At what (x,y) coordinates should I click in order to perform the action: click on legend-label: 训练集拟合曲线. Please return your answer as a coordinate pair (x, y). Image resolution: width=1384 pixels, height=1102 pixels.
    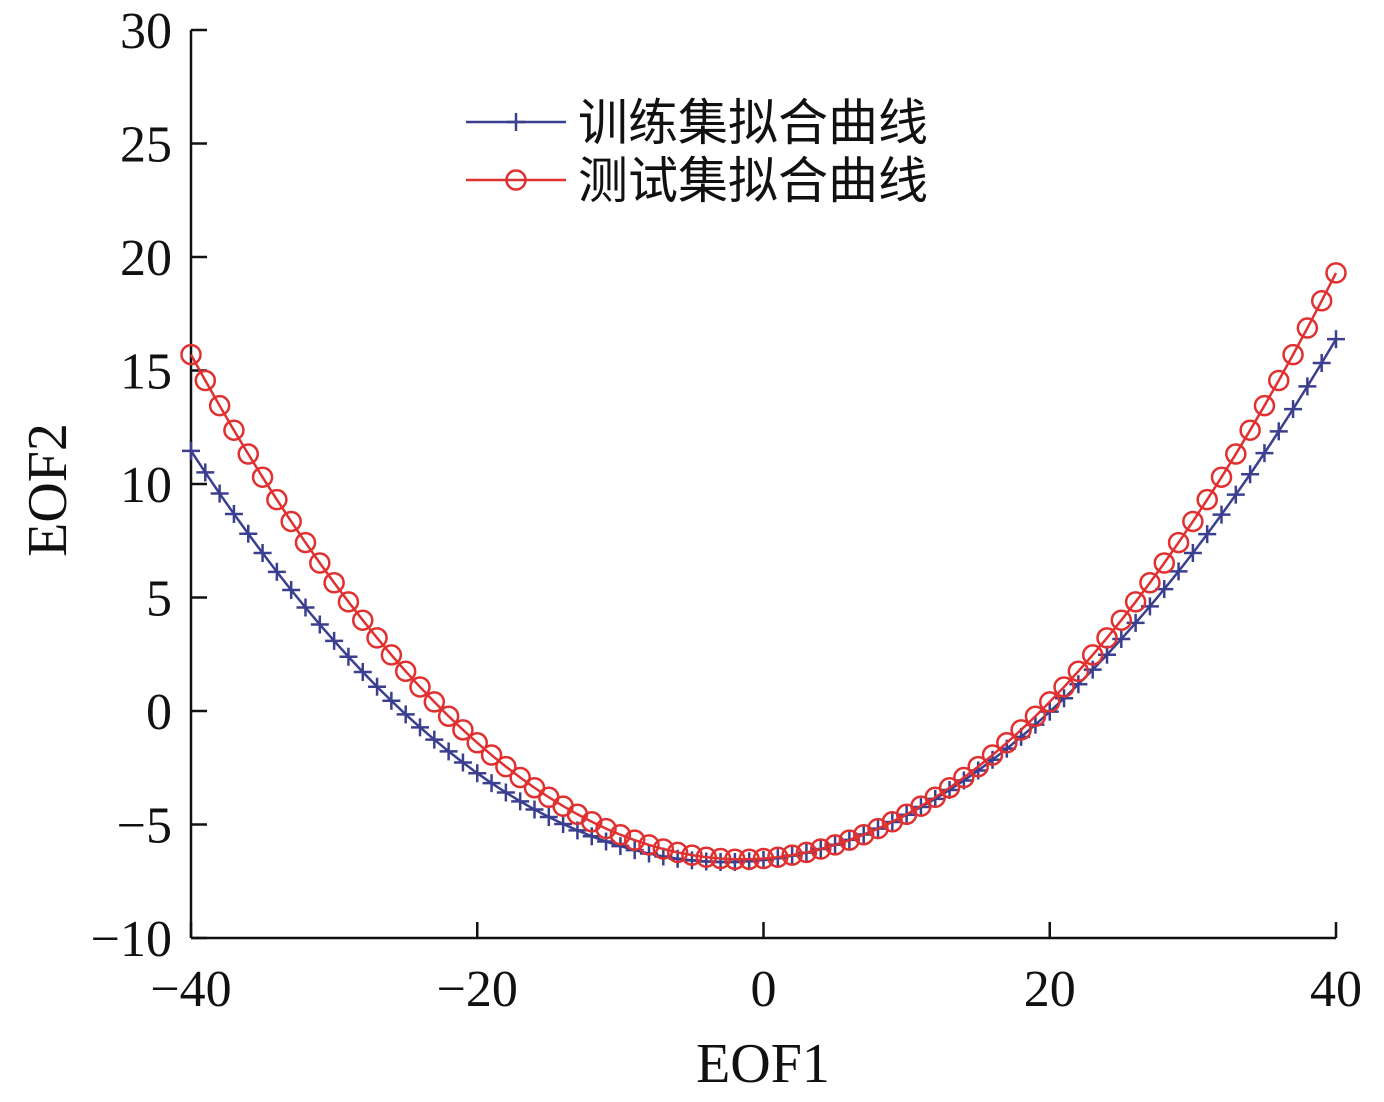
    Looking at the image, I should click on (753, 123).